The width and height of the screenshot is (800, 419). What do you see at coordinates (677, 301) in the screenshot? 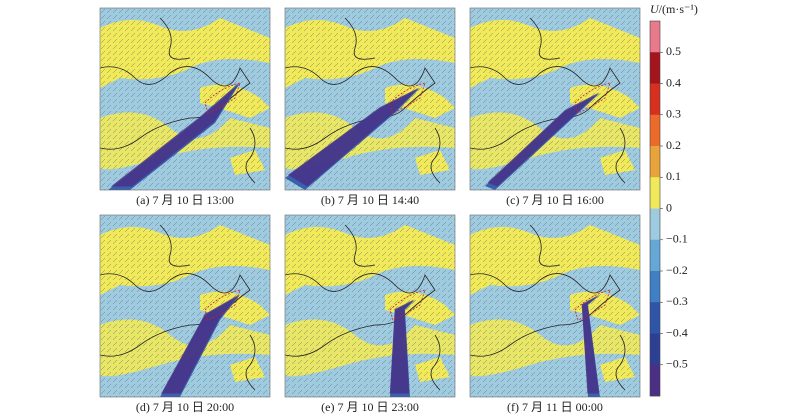
I see `colorbar-tick-label: −0.3` at bounding box center [677, 301].